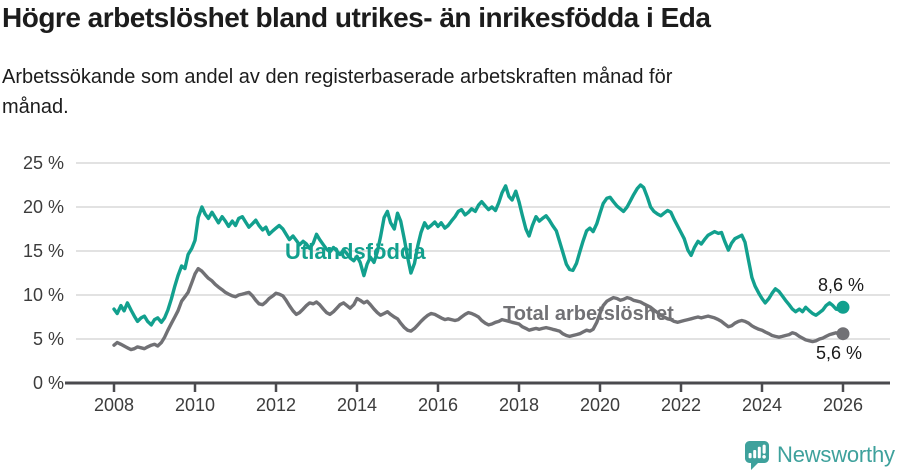 The height and width of the screenshot is (474, 900). What do you see at coordinates (600, 405) in the screenshot?
I see `x-tick-label-2020: 2020` at bounding box center [600, 405].